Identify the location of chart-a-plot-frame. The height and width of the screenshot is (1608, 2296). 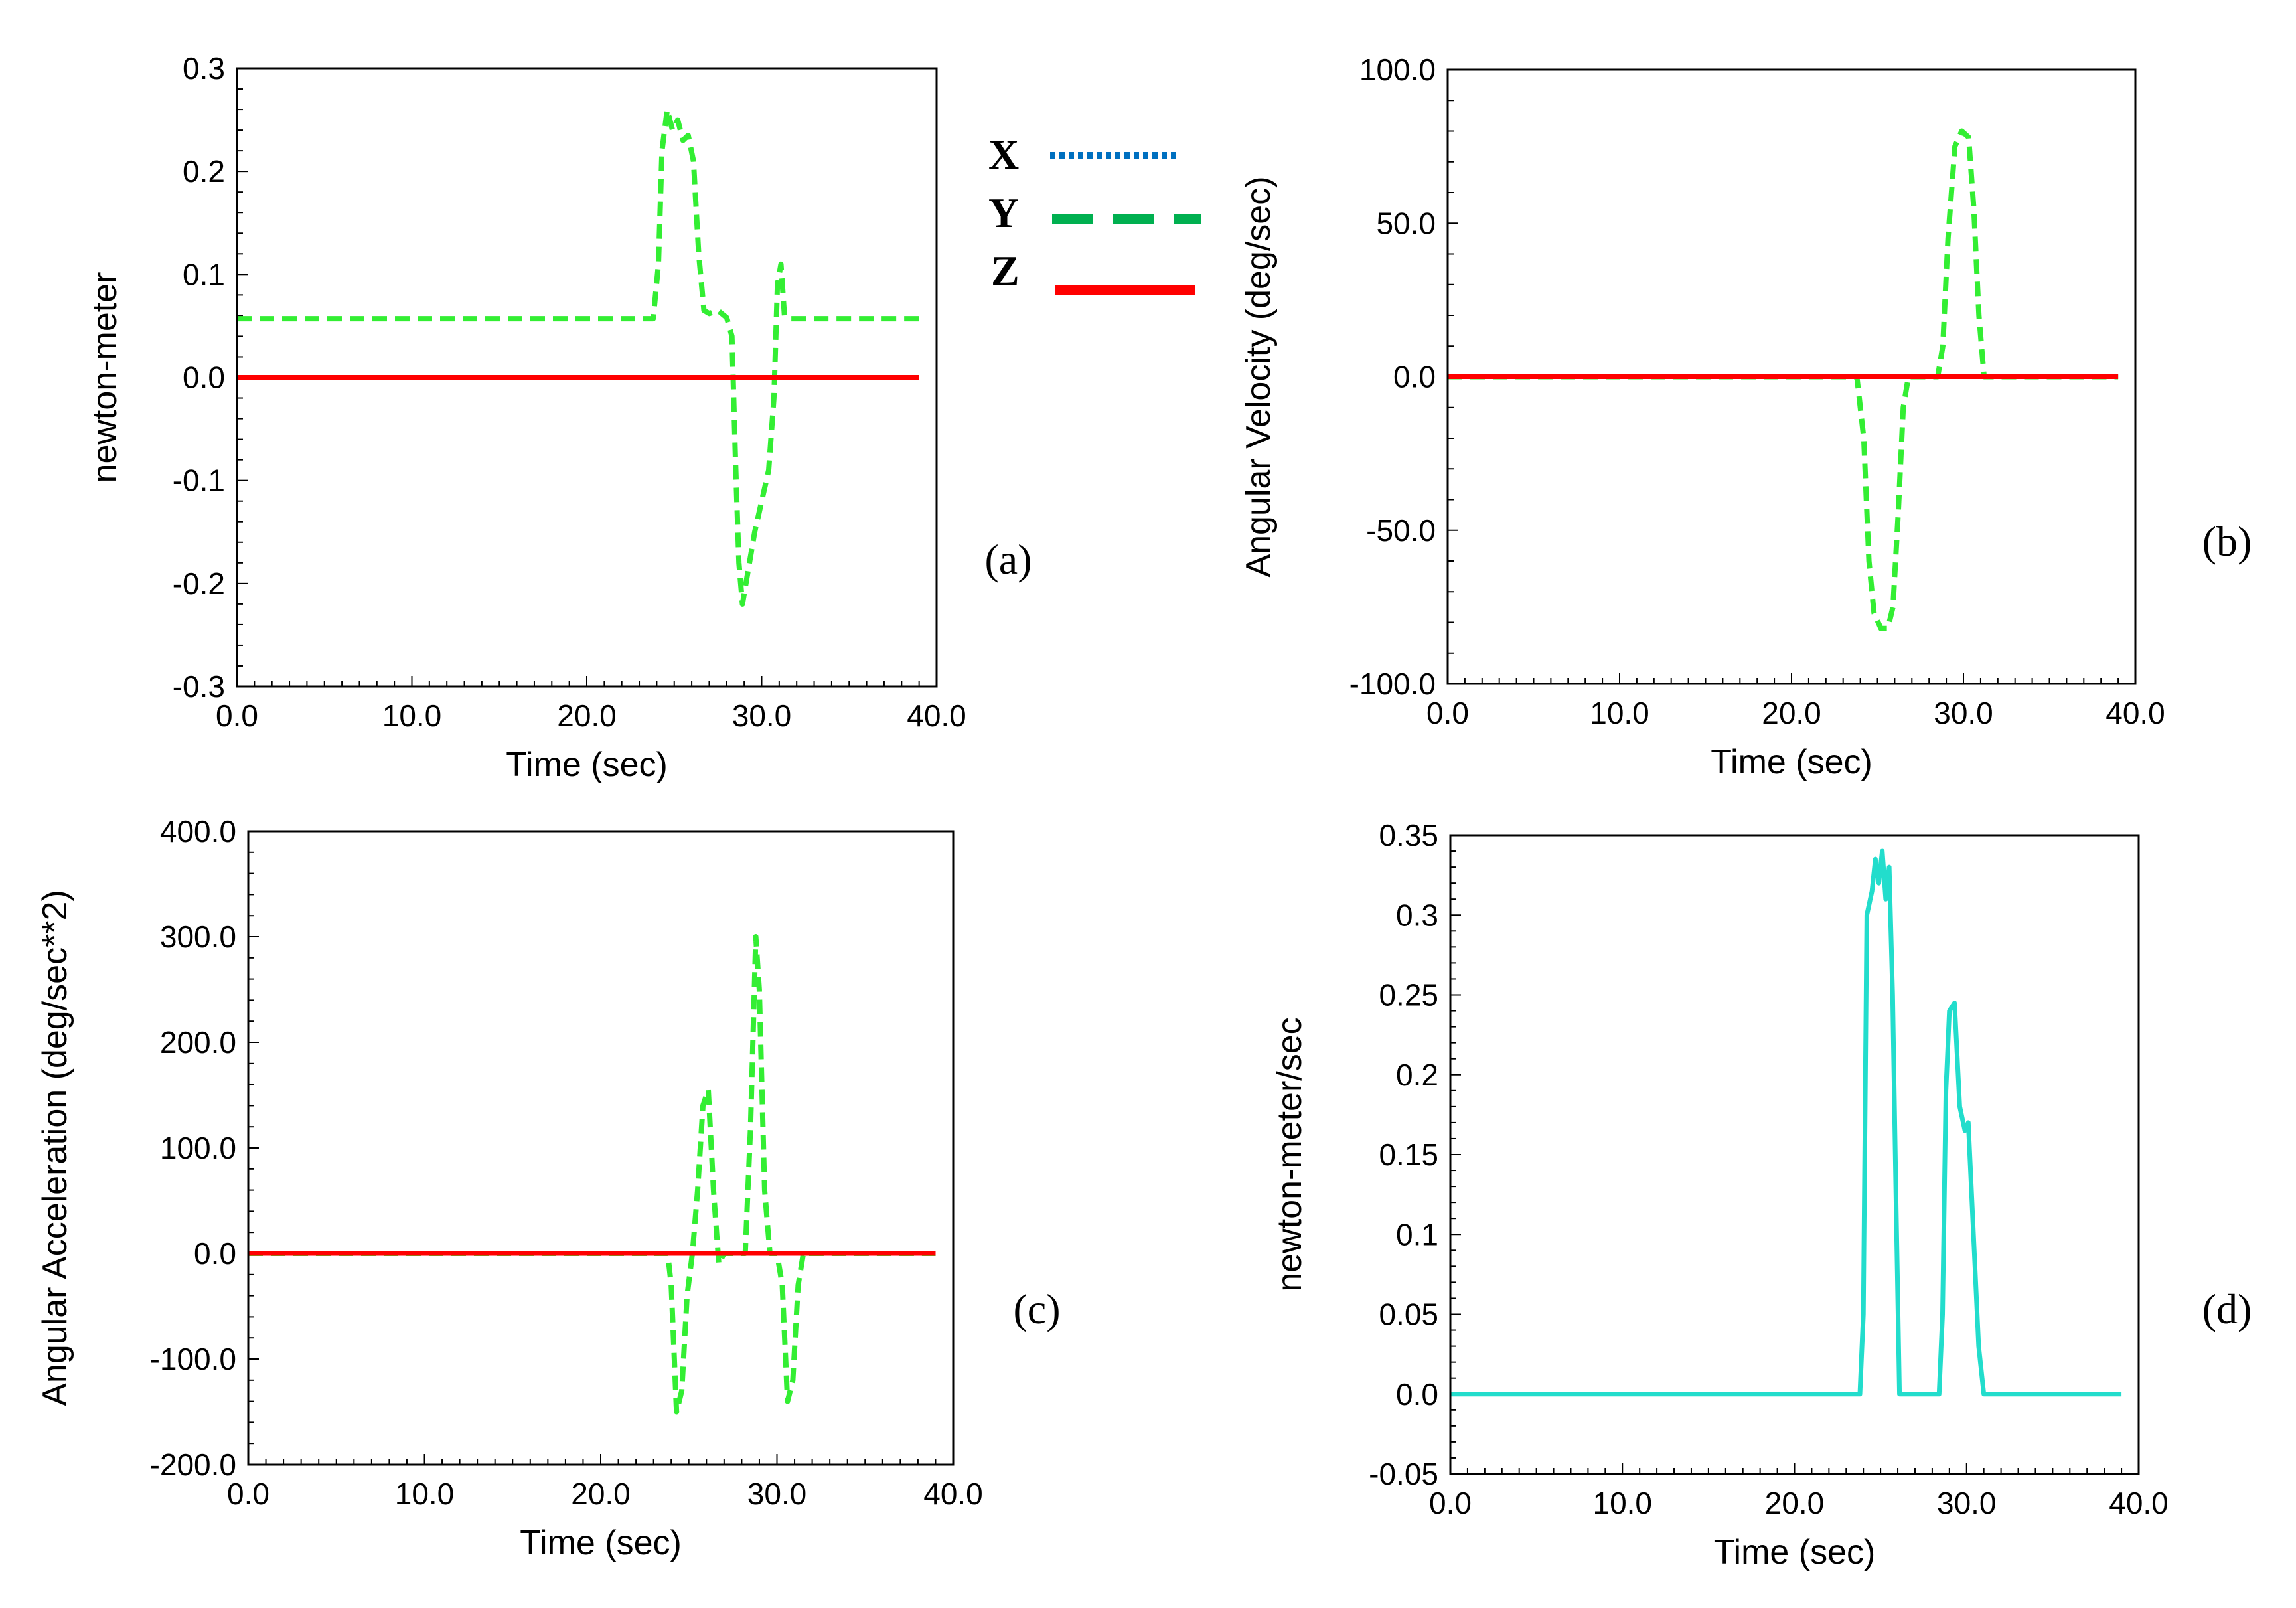
(587, 377).